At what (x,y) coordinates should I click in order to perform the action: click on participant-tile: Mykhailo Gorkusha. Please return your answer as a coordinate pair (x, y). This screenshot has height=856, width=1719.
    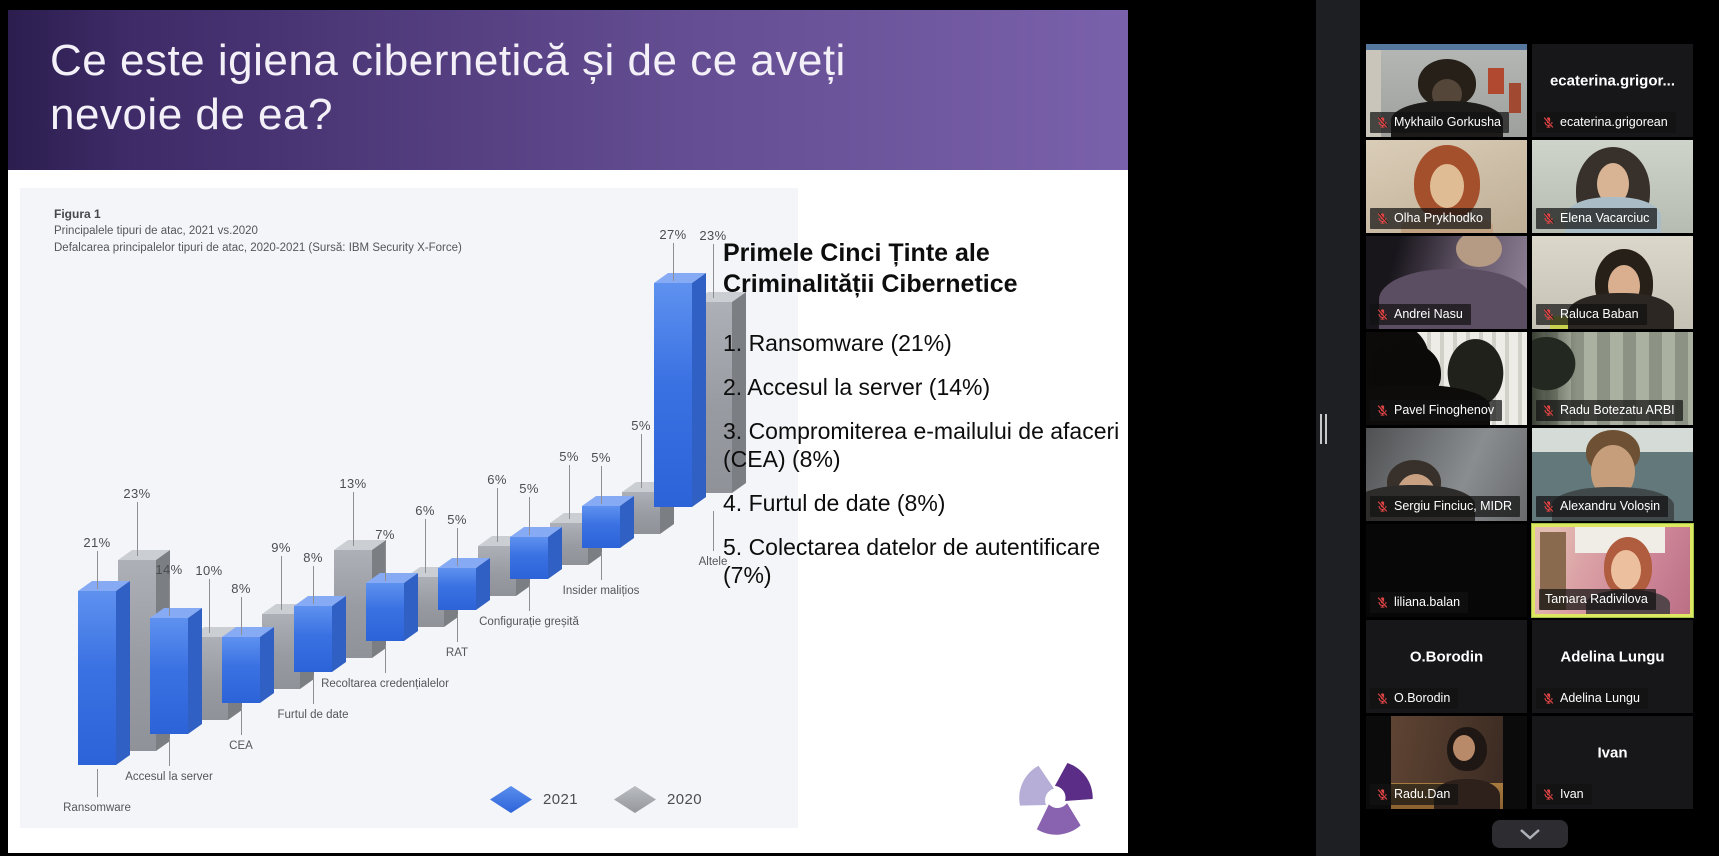
    Looking at the image, I should click on (1446, 90).